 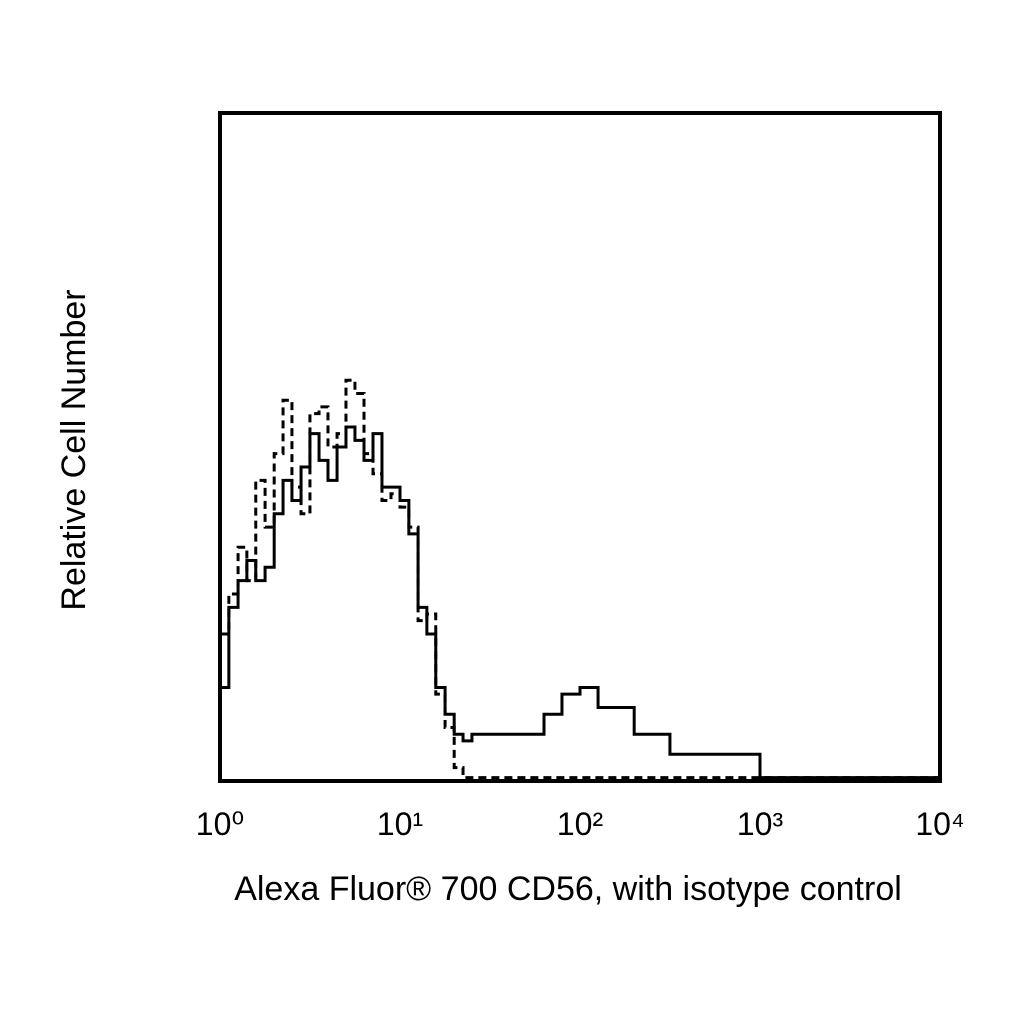 What do you see at coordinates (939, 824) in the screenshot?
I see `x-tick-label: 10⁴` at bounding box center [939, 824].